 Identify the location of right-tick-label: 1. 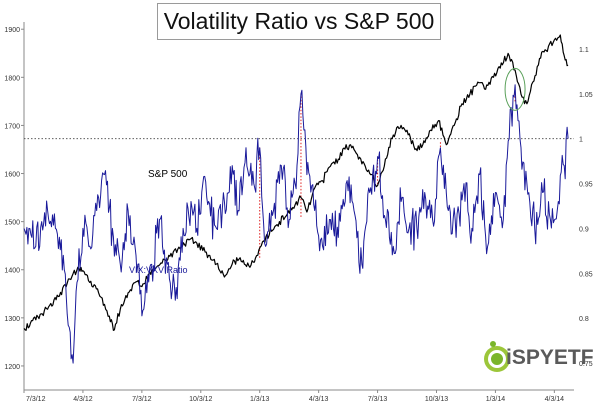
(581, 140).